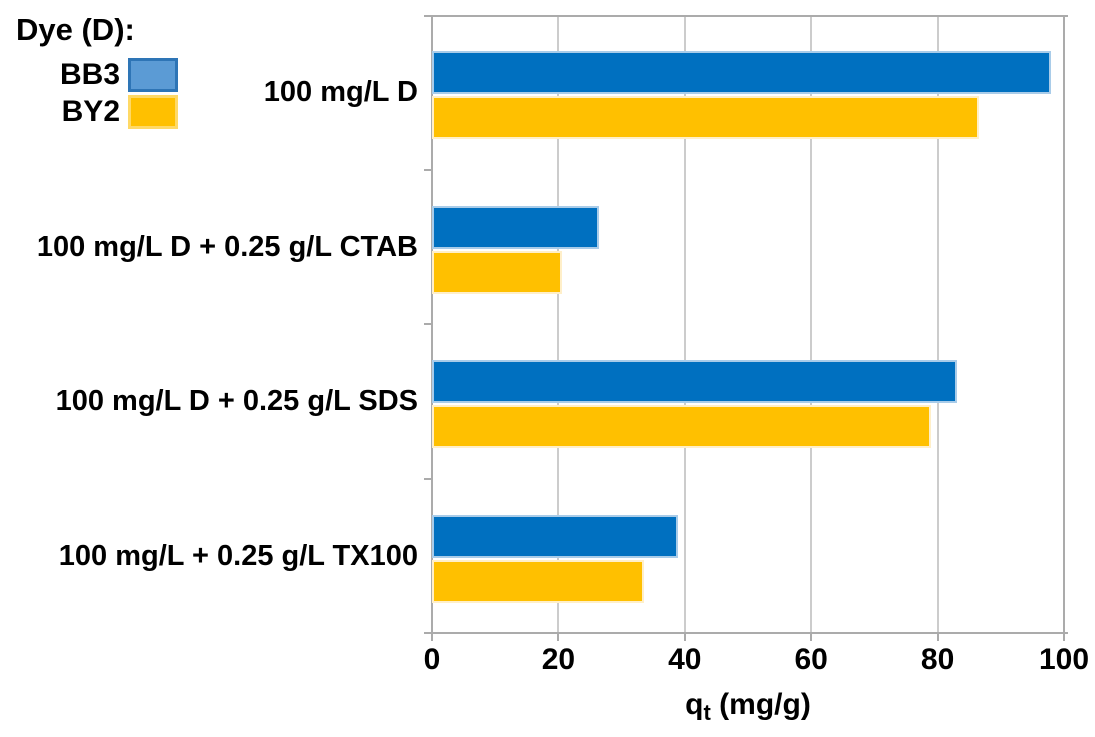 This screenshot has width=1095, height=737. What do you see at coordinates (746, 16) in the screenshot?
I see `plot-top-border` at bounding box center [746, 16].